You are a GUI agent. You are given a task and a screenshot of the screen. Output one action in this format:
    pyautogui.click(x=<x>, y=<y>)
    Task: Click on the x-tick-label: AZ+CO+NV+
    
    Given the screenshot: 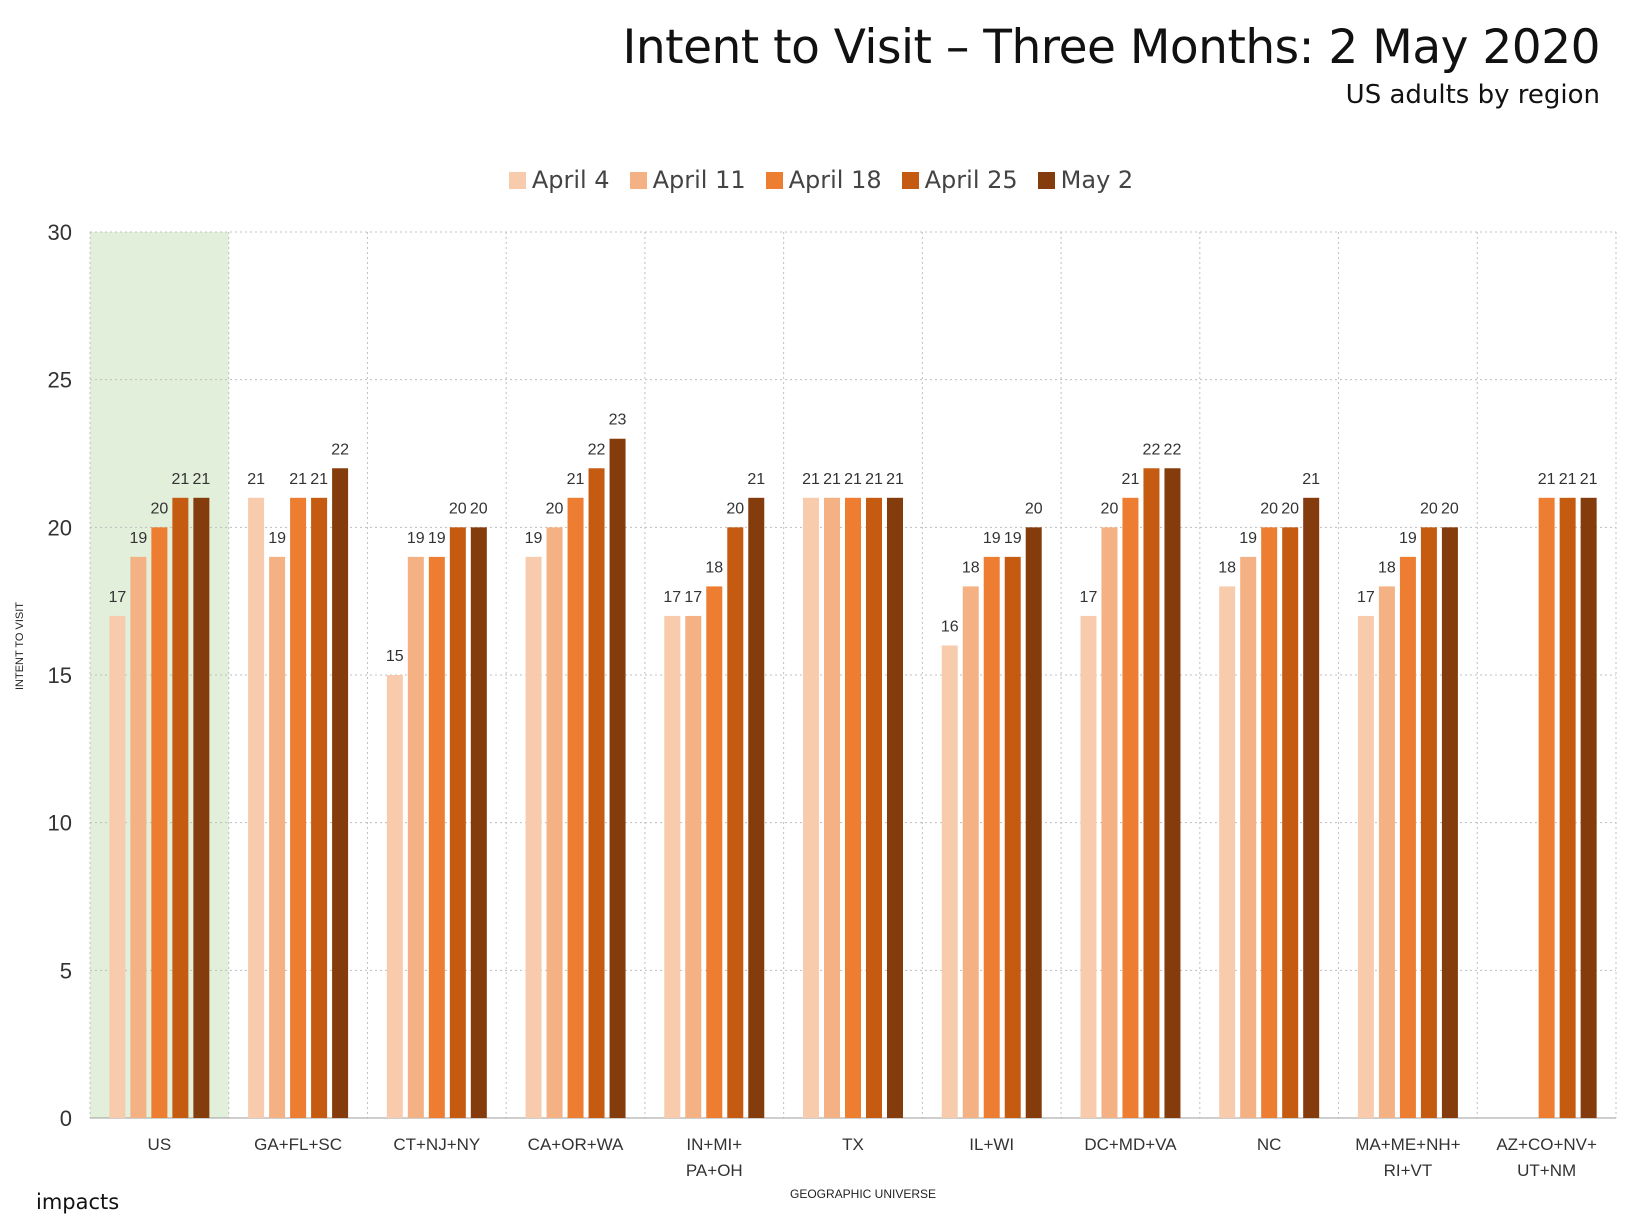 What is the action you would take?
    pyautogui.click(x=1546, y=1144)
    